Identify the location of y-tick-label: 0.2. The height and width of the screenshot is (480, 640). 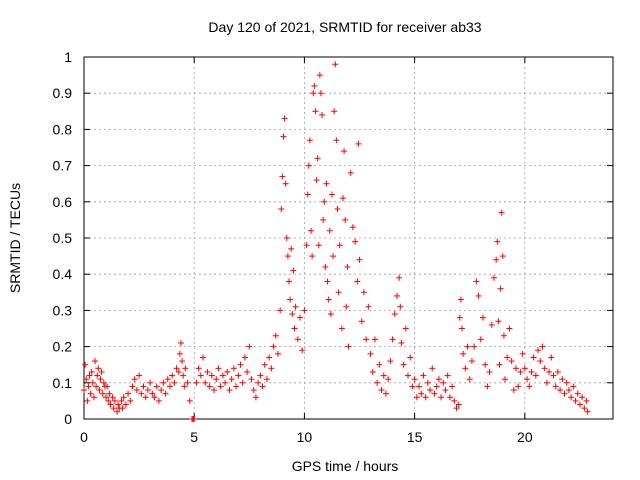
(63, 347).